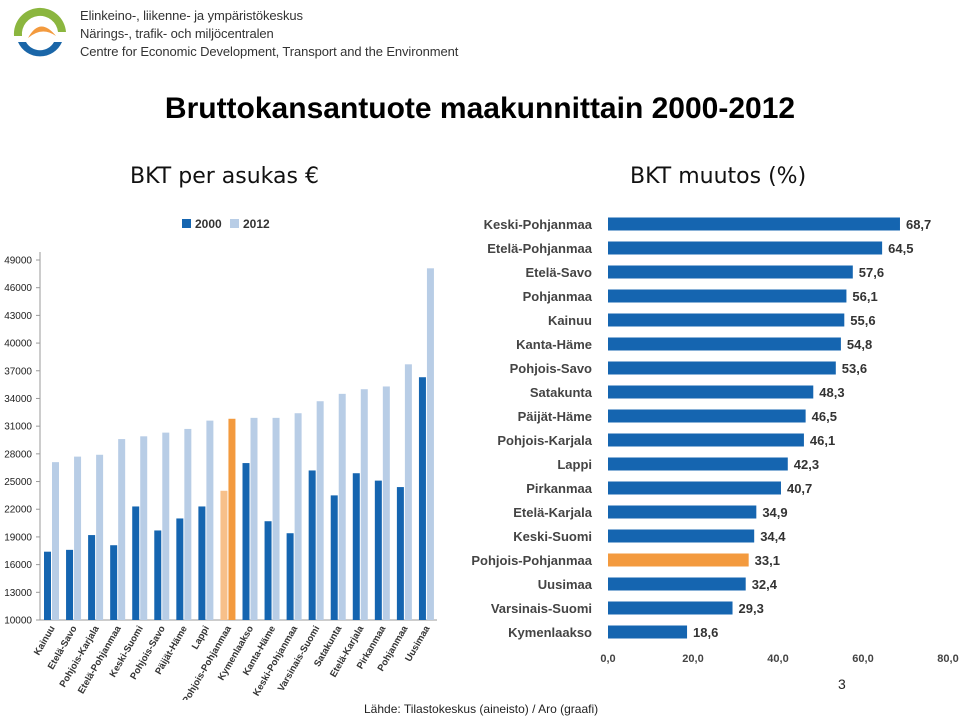 Image resolution: width=960 pixels, height=719 pixels. Describe the element at coordinates (574, 464) in the screenshot. I see `category-label: Lappi` at that location.